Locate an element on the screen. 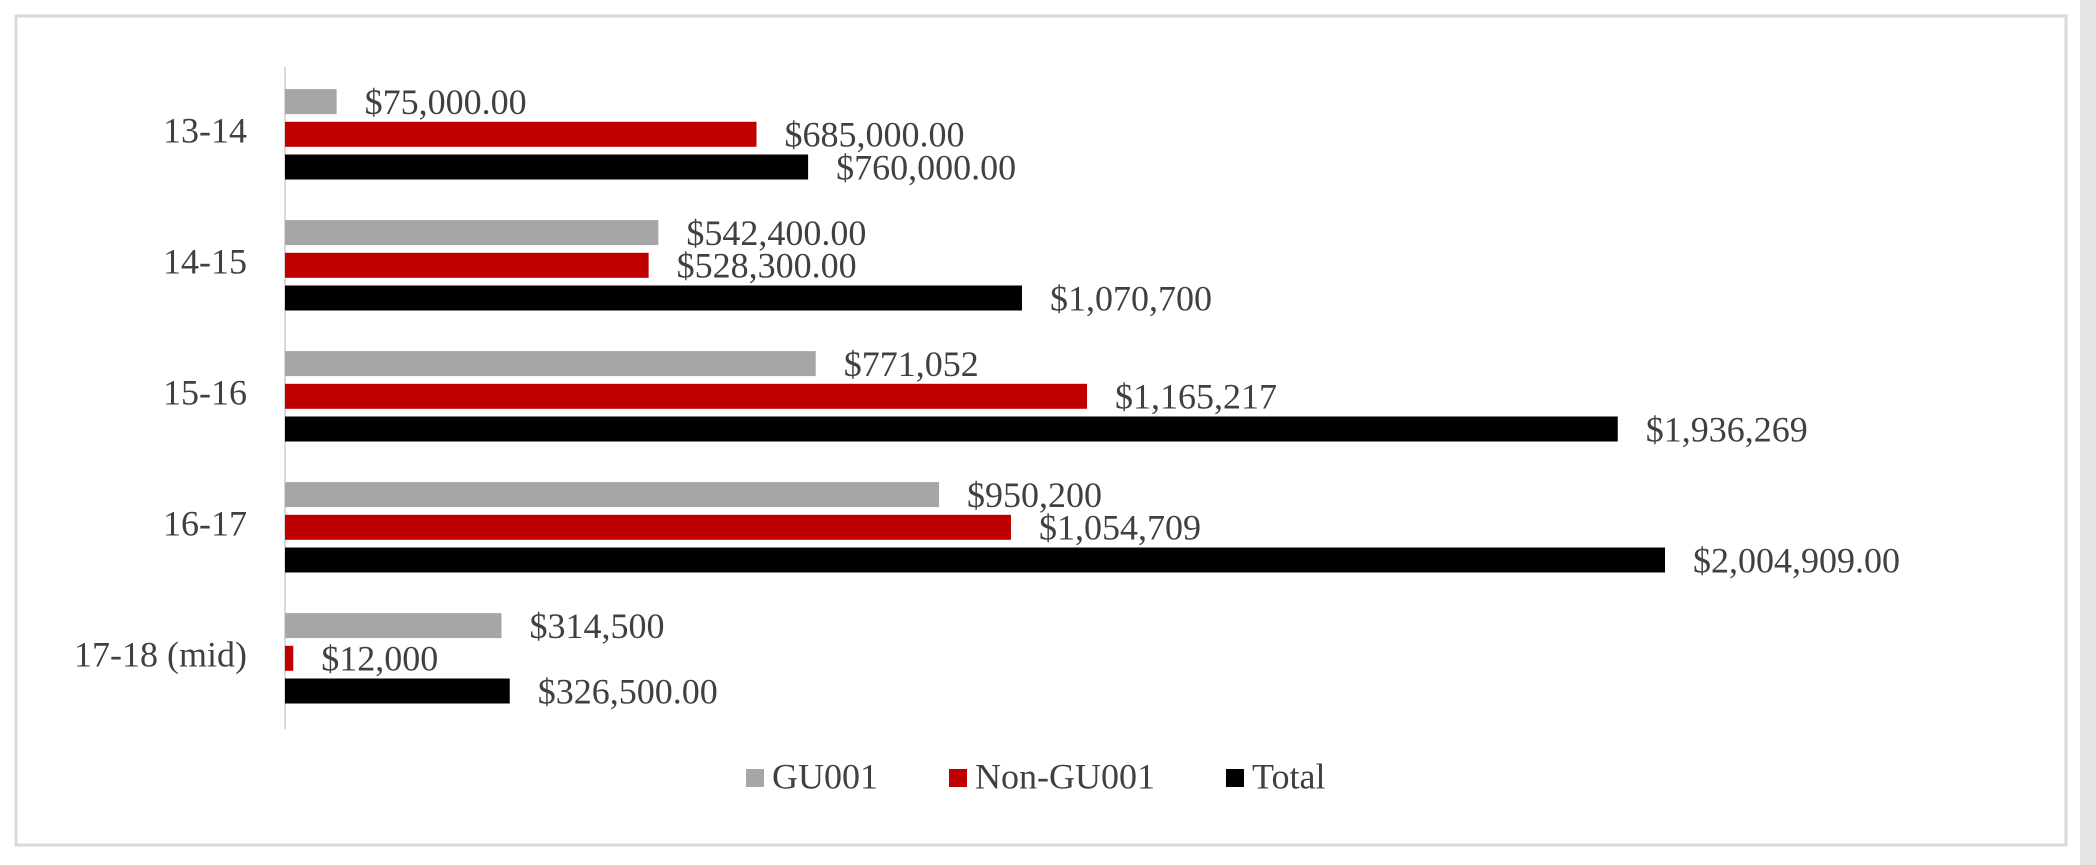 This screenshot has width=2096, height=865. legend-label: Non-GU001 is located at coordinates (1065, 776).